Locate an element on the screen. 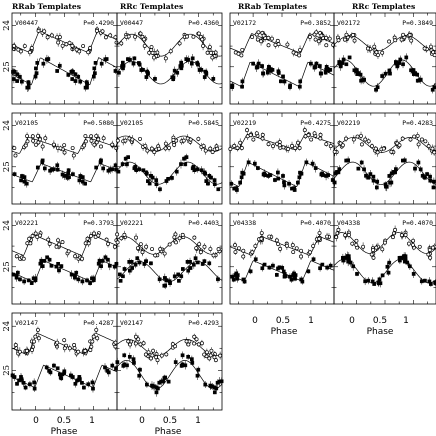 The image size is (436, 436). light-curve-panel: 24 25 V00447 P=0.4290 is located at coordinates (60, 58).